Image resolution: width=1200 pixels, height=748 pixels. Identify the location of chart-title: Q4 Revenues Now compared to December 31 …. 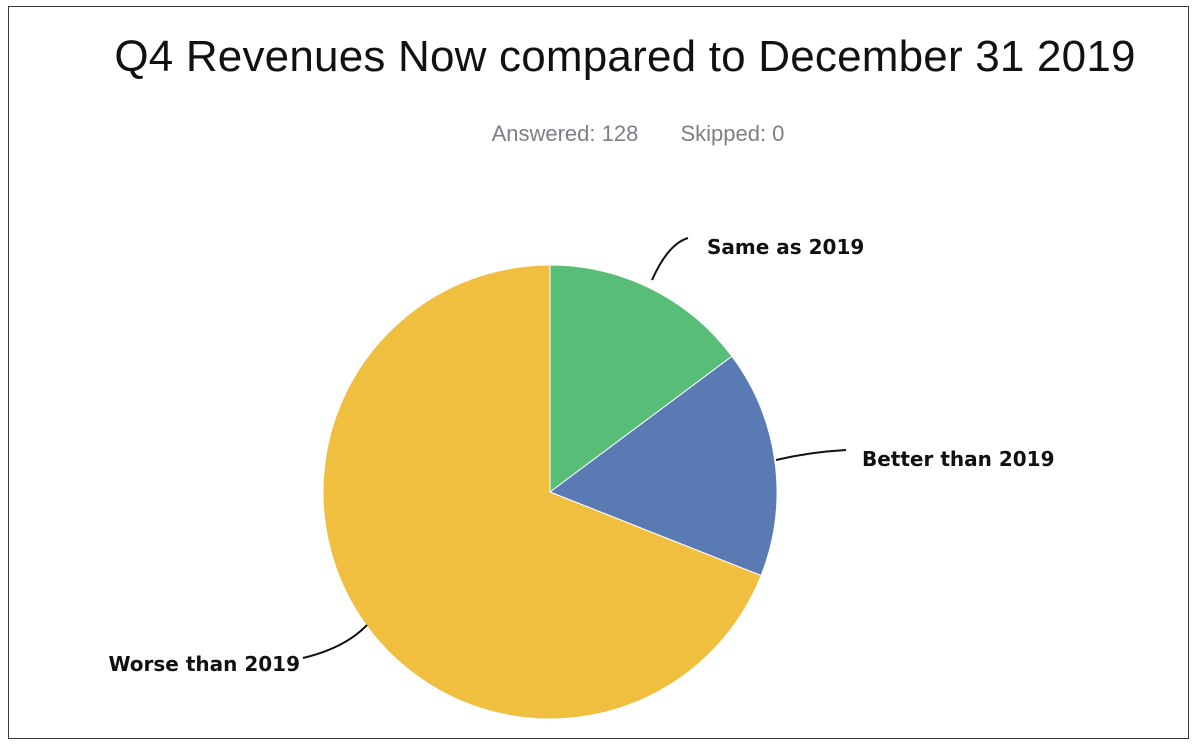
(625, 56).